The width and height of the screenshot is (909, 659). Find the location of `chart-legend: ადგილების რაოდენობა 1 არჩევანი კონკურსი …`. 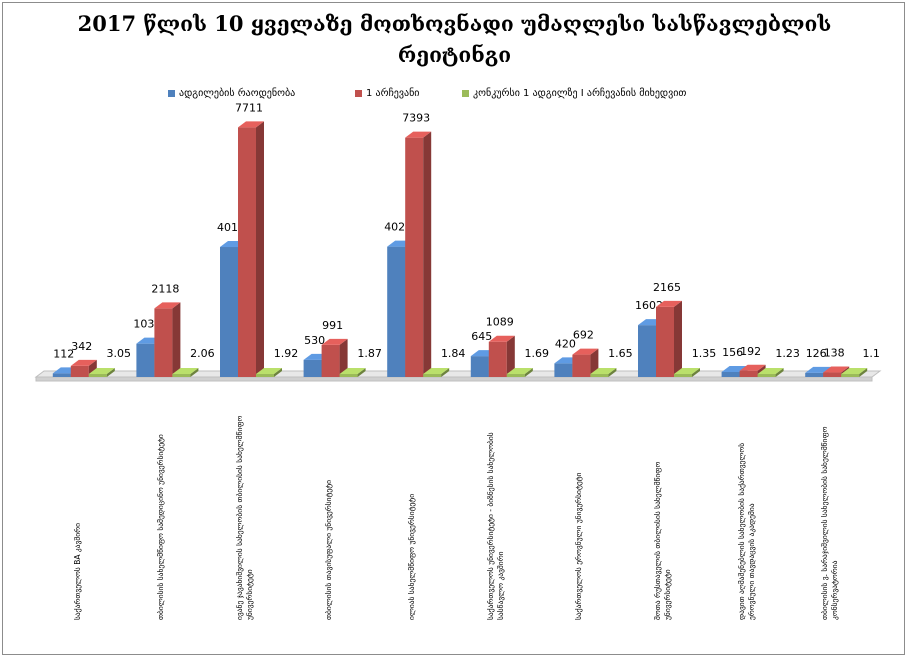

chart-legend: ადგილების რაოდენობა 1 არჩევანი კონკურსი … is located at coordinates (454, 96).